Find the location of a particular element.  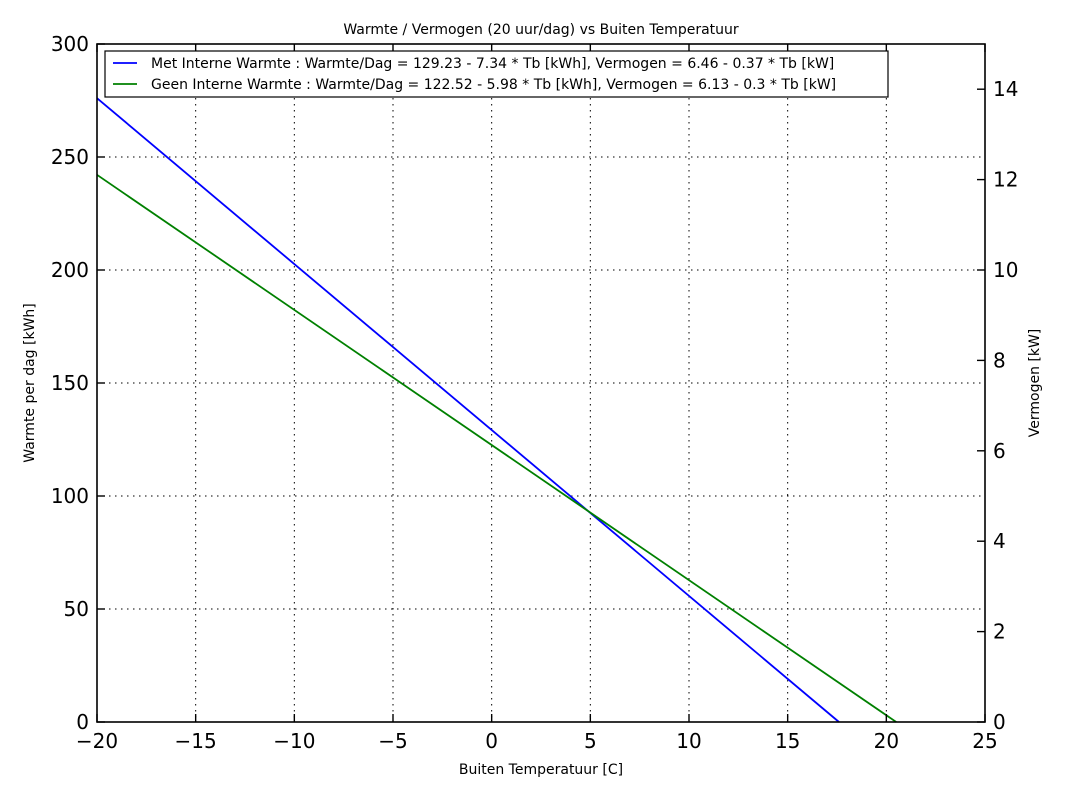

y2-tick-label: 14 is located at coordinates (1005, 89).